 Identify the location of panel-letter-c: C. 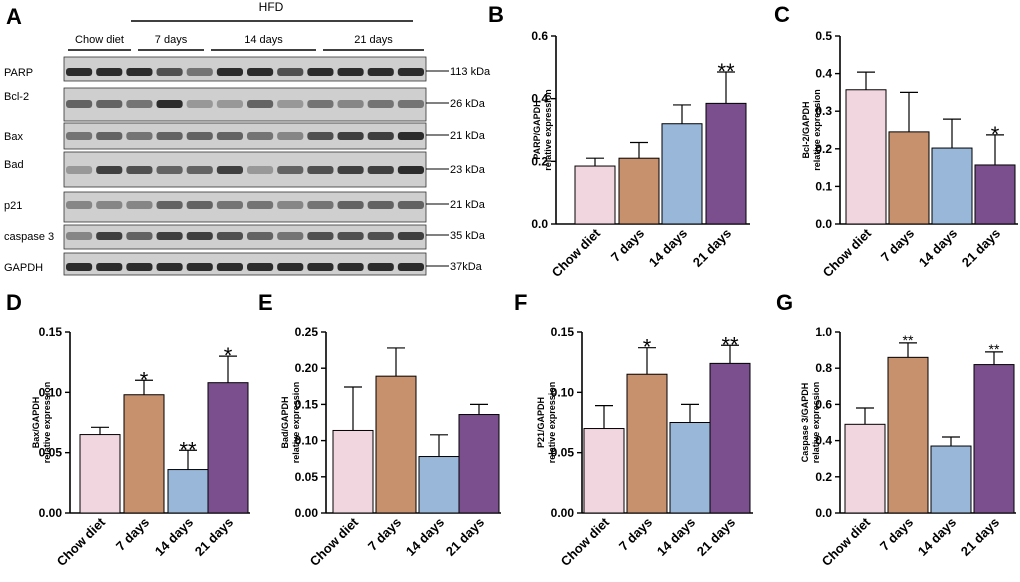
(782, 14).